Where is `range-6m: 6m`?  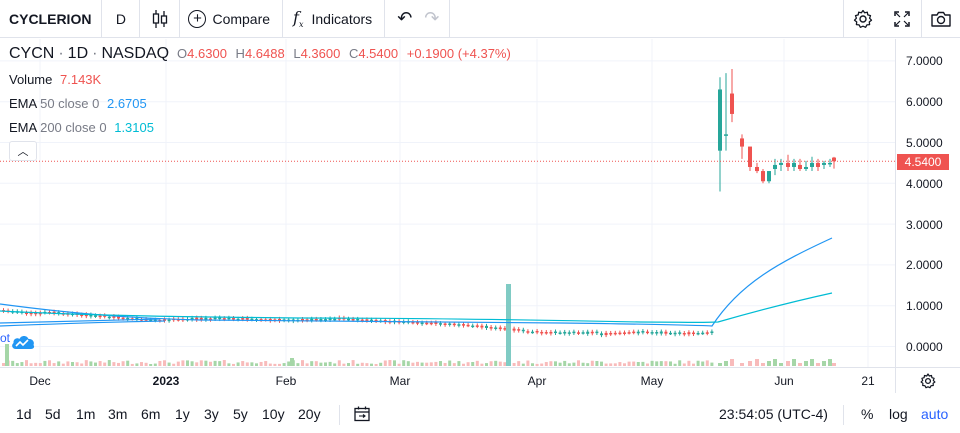 range-6m: 6m is located at coordinates (151, 414).